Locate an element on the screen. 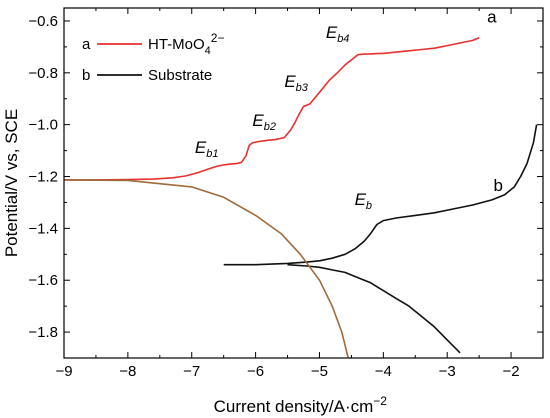 Image resolution: width=550 pixels, height=418 pixels. x-tick-label: −5 is located at coordinates (319, 371).